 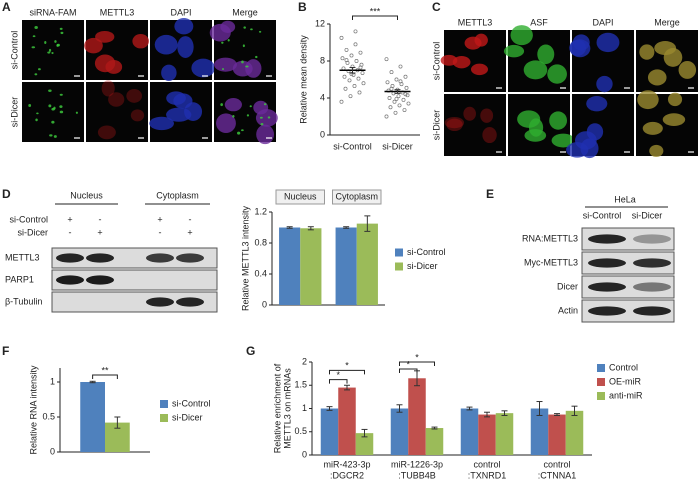 I want to click on column-header: METTL3, so click(x=117, y=12).